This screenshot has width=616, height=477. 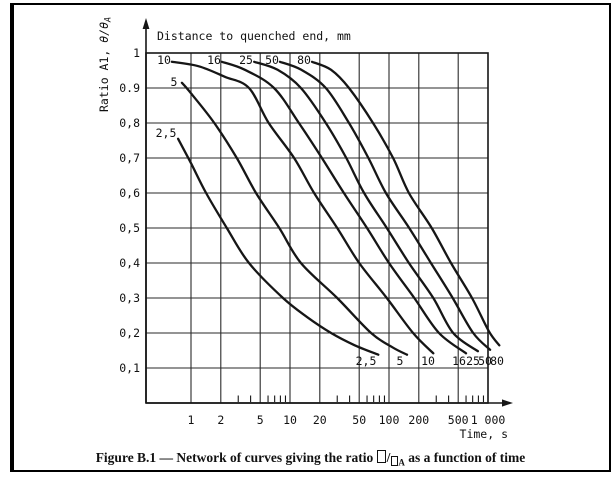 I want to click on curve-label-top-10mm: 10, so click(x=164, y=60).